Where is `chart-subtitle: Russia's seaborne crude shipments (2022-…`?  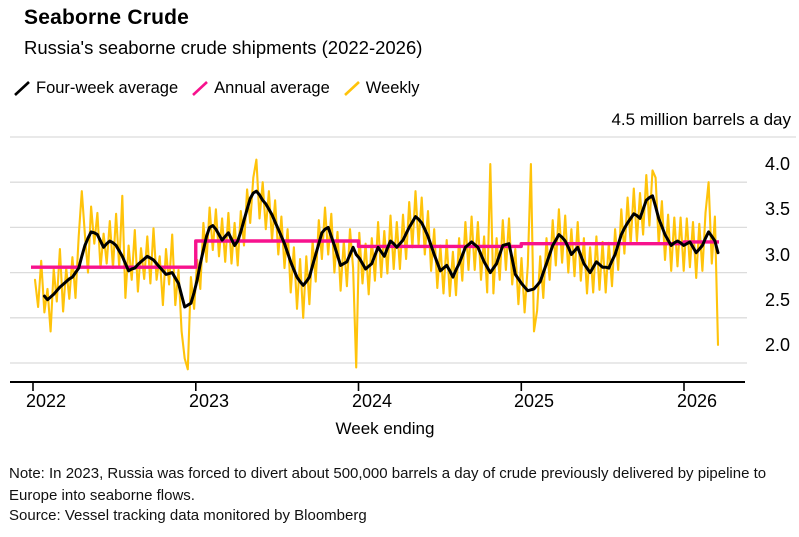 chart-subtitle: Russia's seaborne crude shipments (2022-… is located at coordinates (223, 47).